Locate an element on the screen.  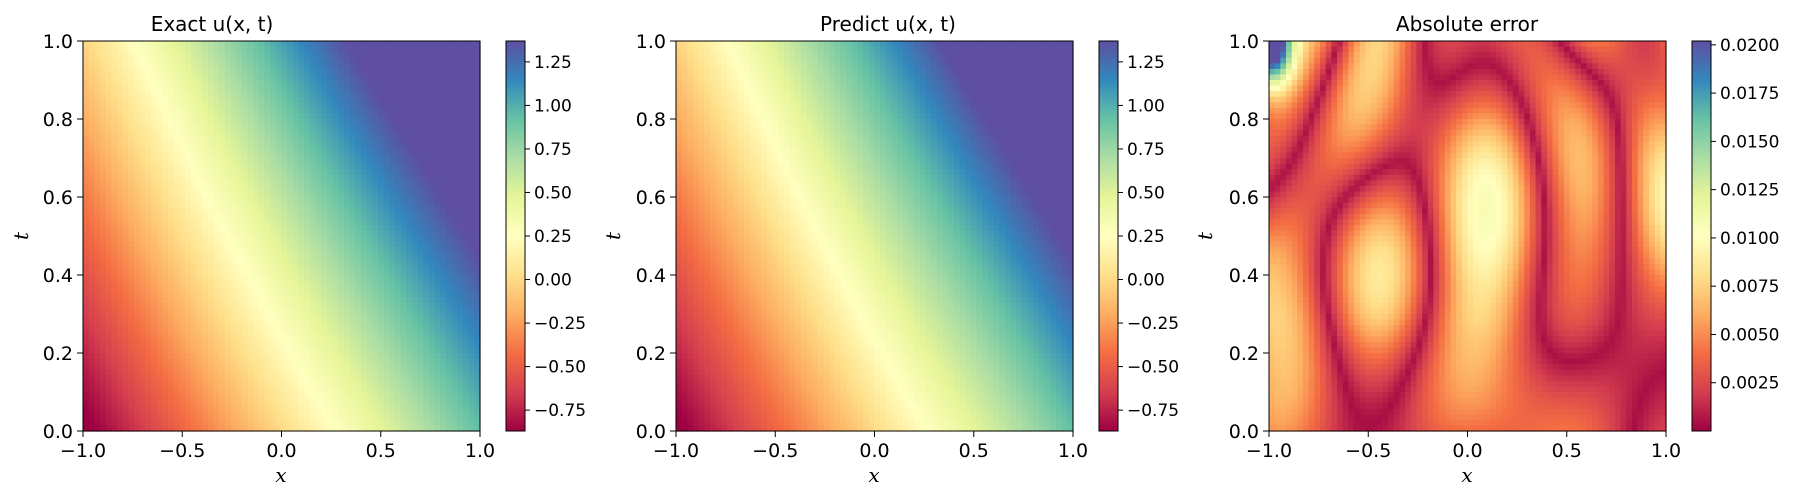
colorbar-tick-label: 0.0025 is located at coordinates (1749, 384).